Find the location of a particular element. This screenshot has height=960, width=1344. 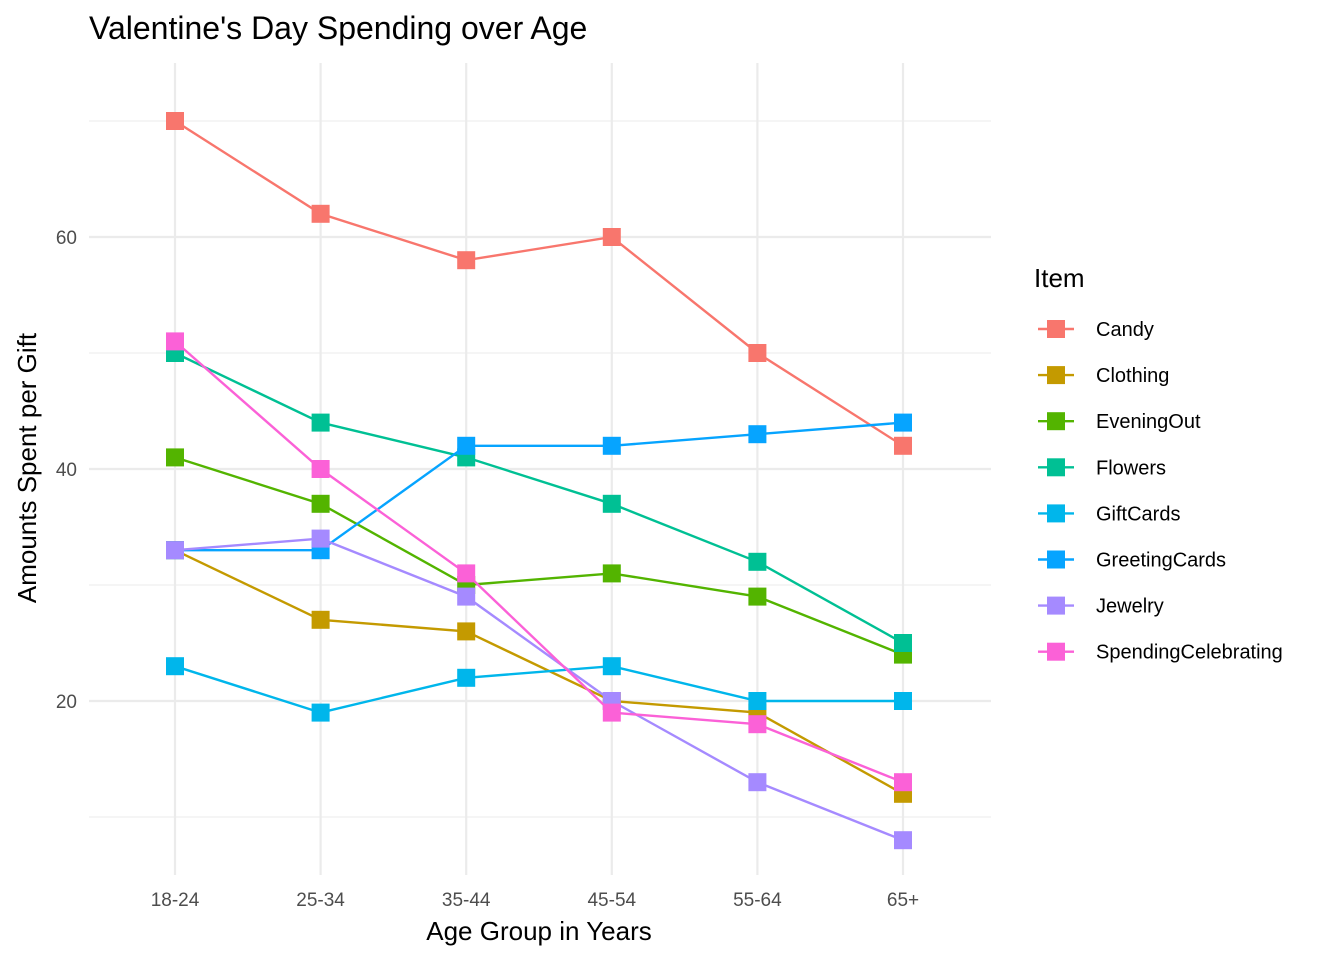

series-line-giftcards is located at coordinates (538, 689).